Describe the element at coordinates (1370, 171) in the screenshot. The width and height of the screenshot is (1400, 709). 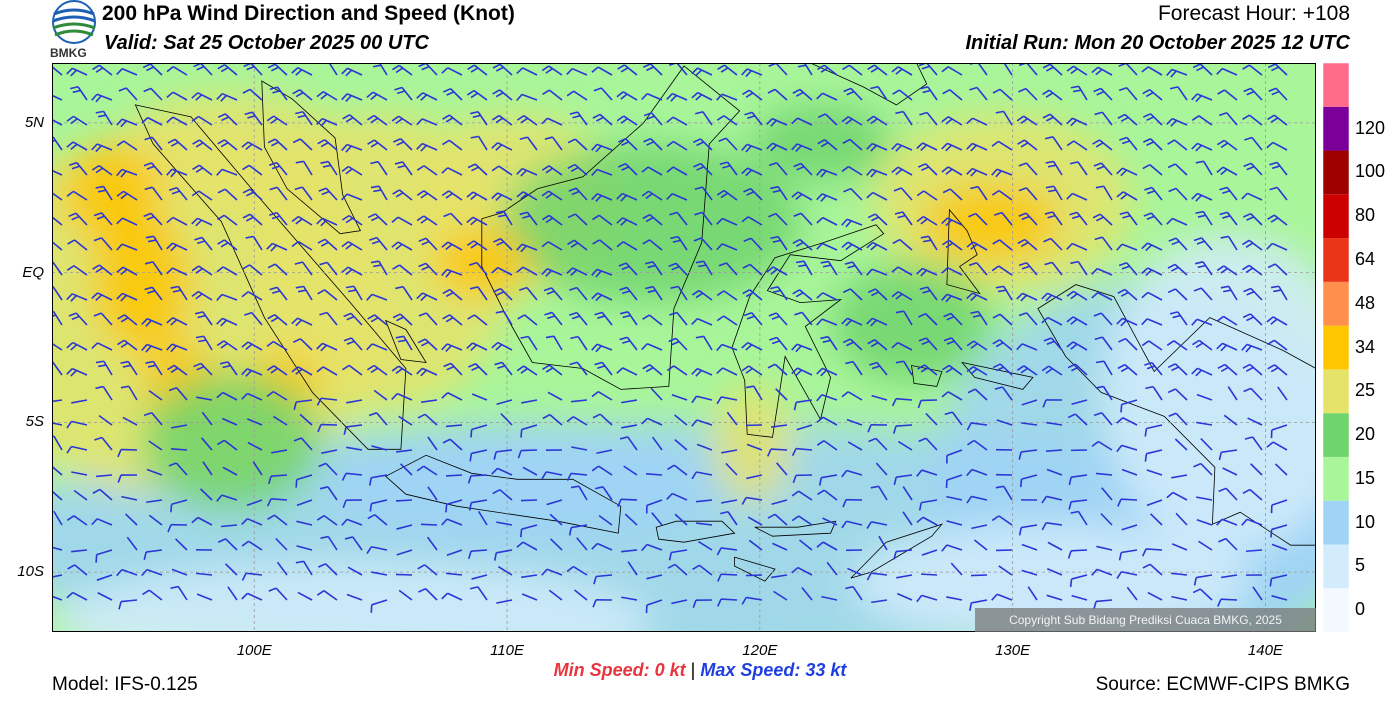
I see `colorbar-label: 100` at that location.